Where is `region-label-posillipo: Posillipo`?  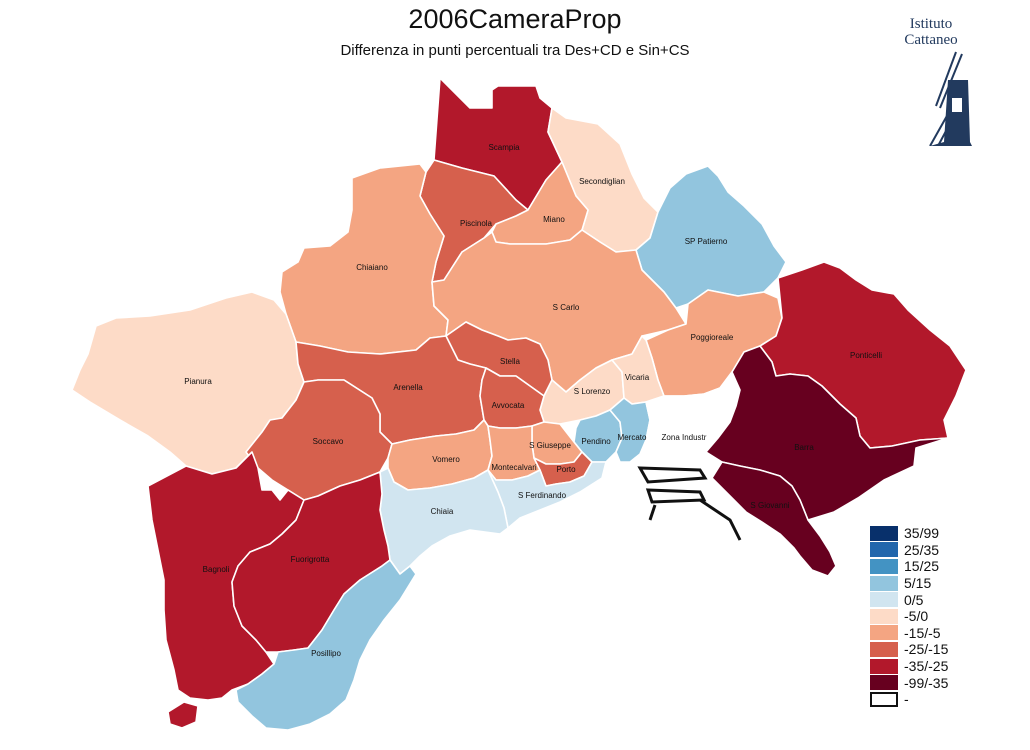 region-label-posillipo: Posillipo is located at coordinates (326, 653).